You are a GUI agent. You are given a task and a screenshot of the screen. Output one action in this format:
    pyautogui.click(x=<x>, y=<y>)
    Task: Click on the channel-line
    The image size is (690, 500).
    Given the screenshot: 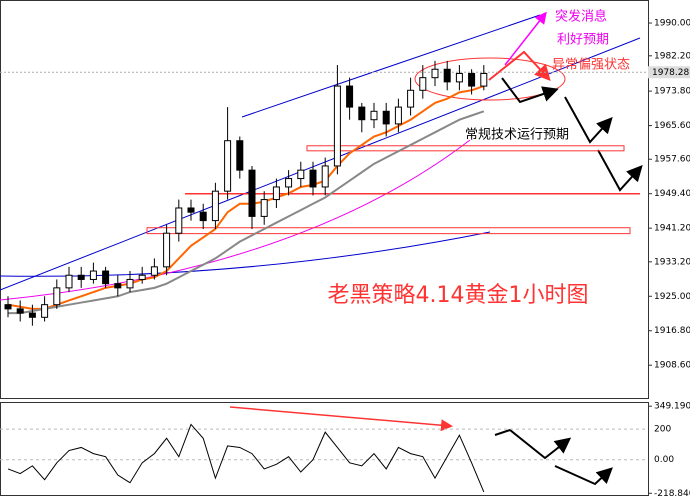 What is the action you would take?
    pyautogui.click(x=391, y=66)
    